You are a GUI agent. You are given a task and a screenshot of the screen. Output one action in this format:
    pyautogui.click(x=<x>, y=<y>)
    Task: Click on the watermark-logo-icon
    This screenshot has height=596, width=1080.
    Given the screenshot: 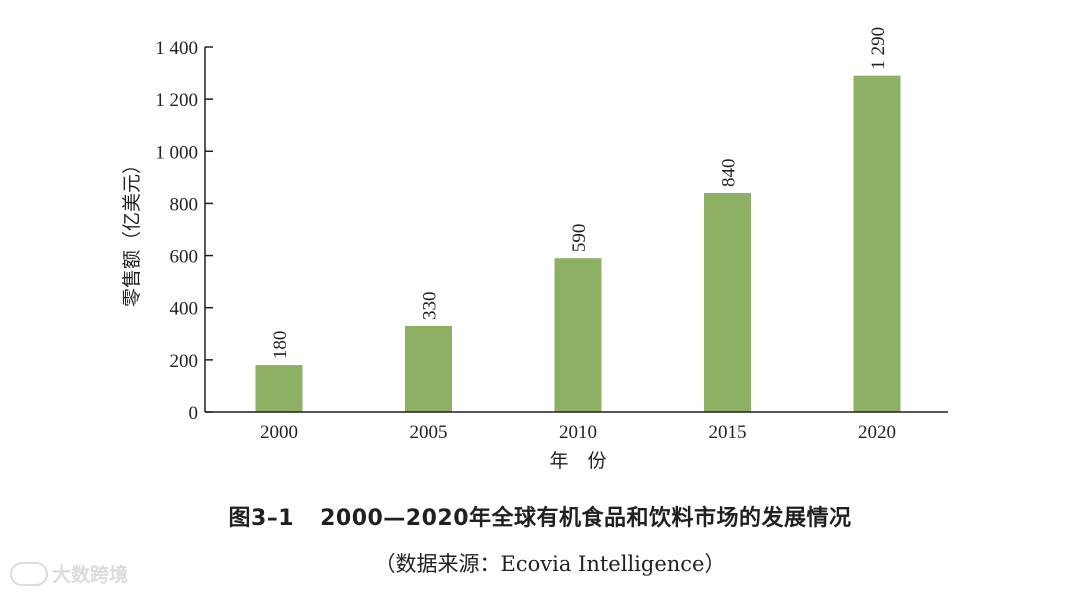 What is the action you would take?
    pyautogui.click(x=29, y=573)
    